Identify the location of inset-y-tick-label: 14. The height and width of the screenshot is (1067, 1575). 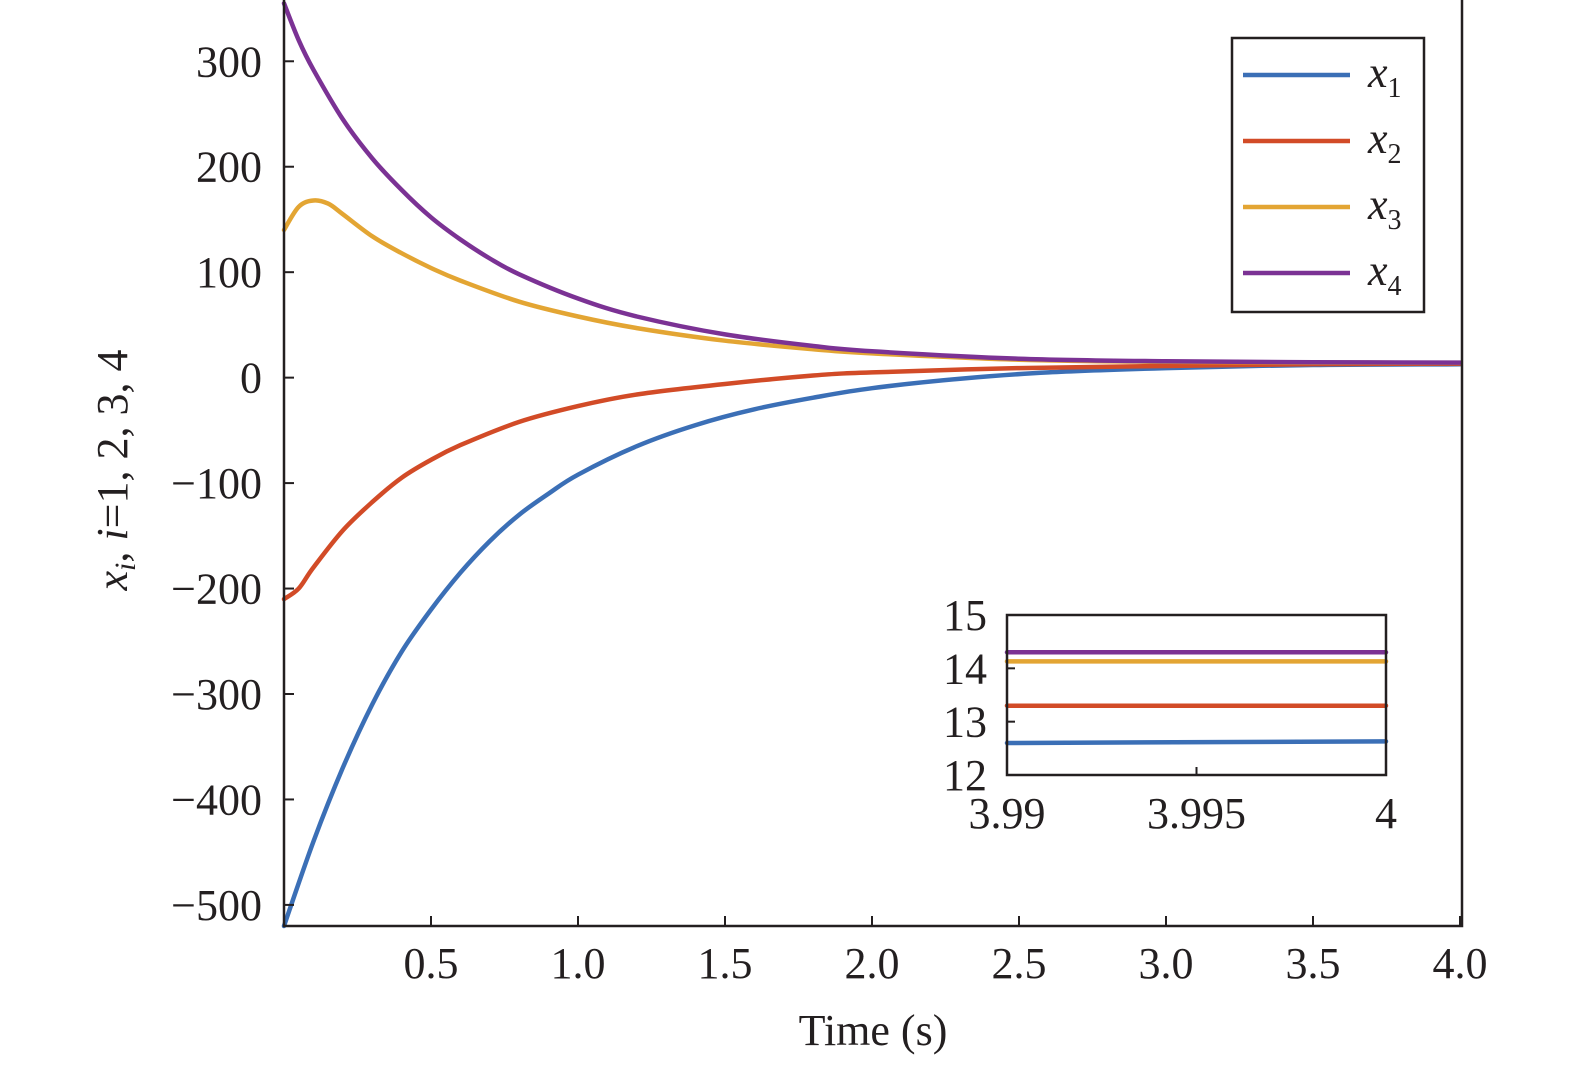
(965, 668).